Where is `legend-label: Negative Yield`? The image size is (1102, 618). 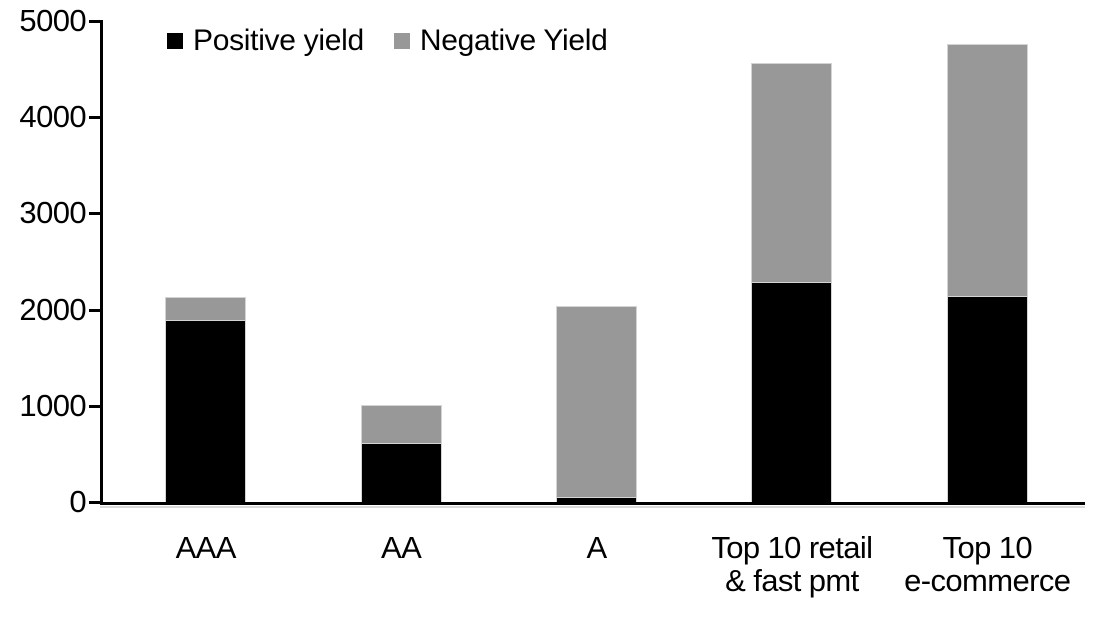
legend-label: Negative Yield is located at coordinates (513, 40).